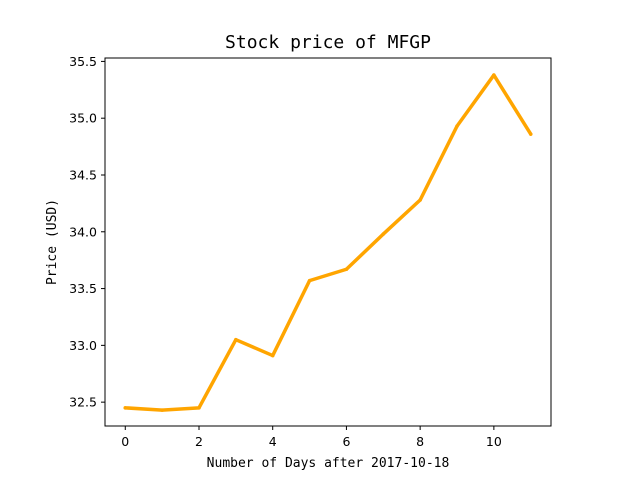 This screenshot has width=640, height=480. What do you see at coordinates (273, 441) in the screenshot?
I see `x-tick-label: 4` at bounding box center [273, 441].